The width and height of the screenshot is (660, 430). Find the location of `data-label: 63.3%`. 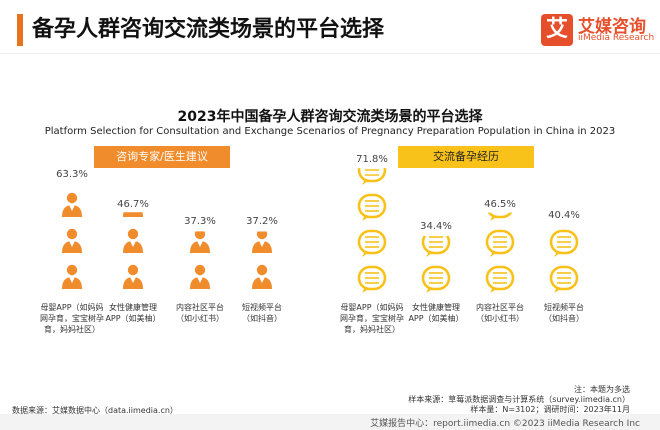

data-label: 63.3% is located at coordinates (72, 175).